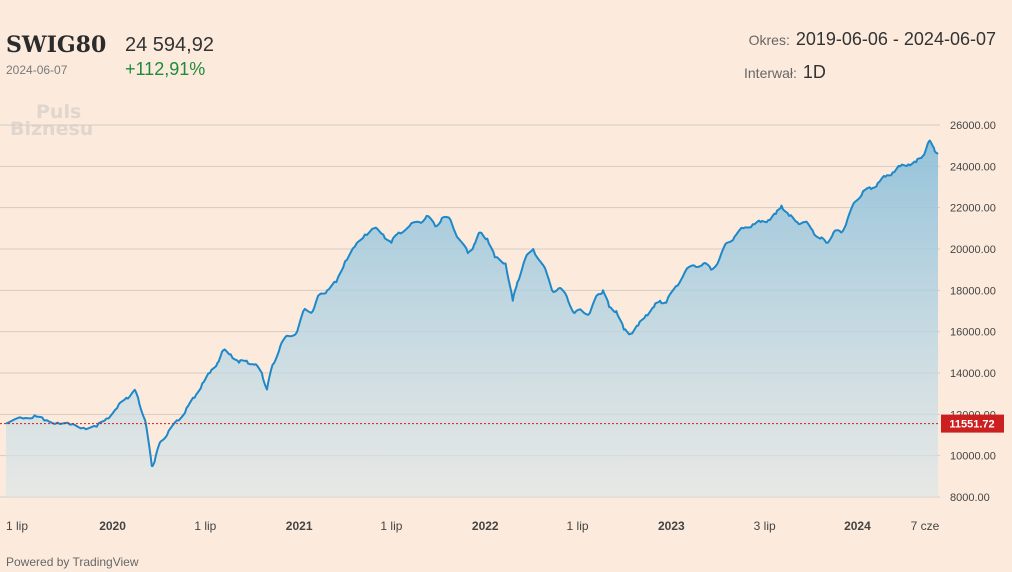  What do you see at coordinates (973, 126) in the screenshot?
I see `y-tick-label: 26000.00` at bounding box center [973, 126].